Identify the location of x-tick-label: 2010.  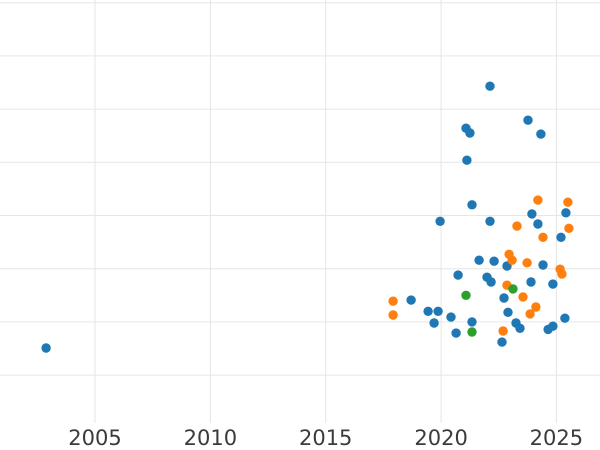
(210, 438).